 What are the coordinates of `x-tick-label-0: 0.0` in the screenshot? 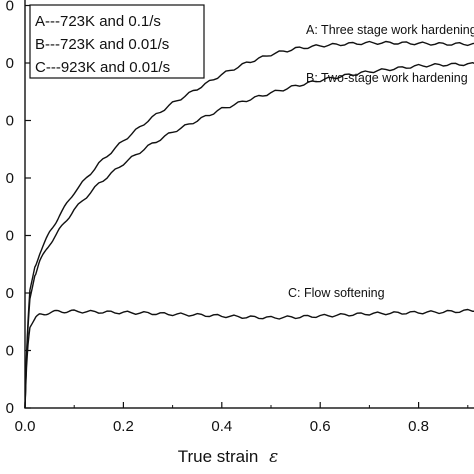 It's located at (25, 426).